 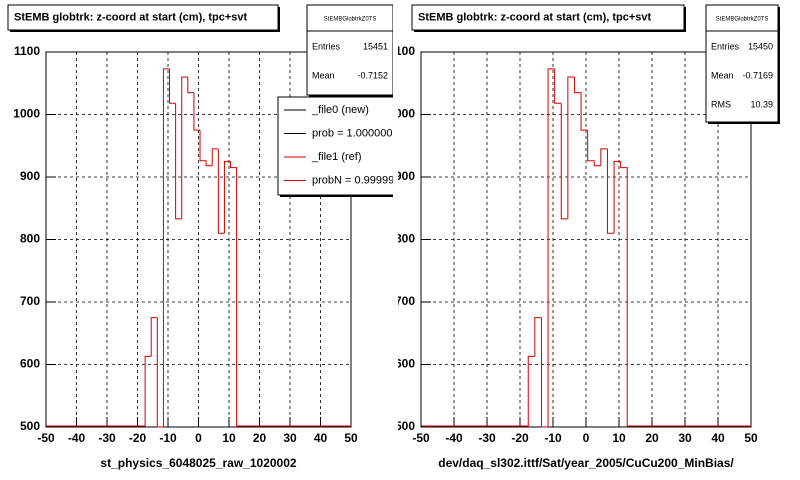 What do you see at coordinates (757, 75) in the screenshot?
I see `stats-value: -0.7169` at bounding box center [757, 75].